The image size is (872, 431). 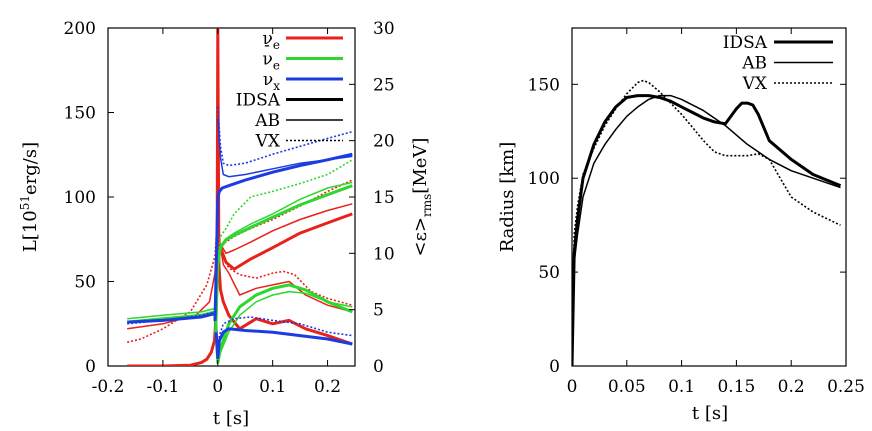 What do you see at coordinates (420, 237) in the screenshot?
I see `right-y-label-part1: <ε>` at bounding box center [420, 237].